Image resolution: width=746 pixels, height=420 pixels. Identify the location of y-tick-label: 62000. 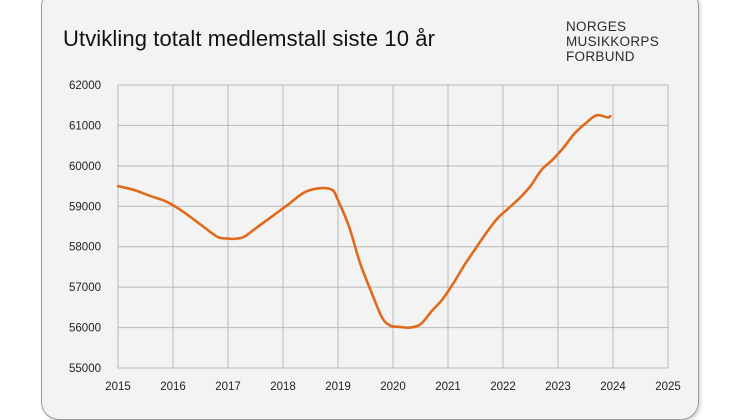
(85, 86).